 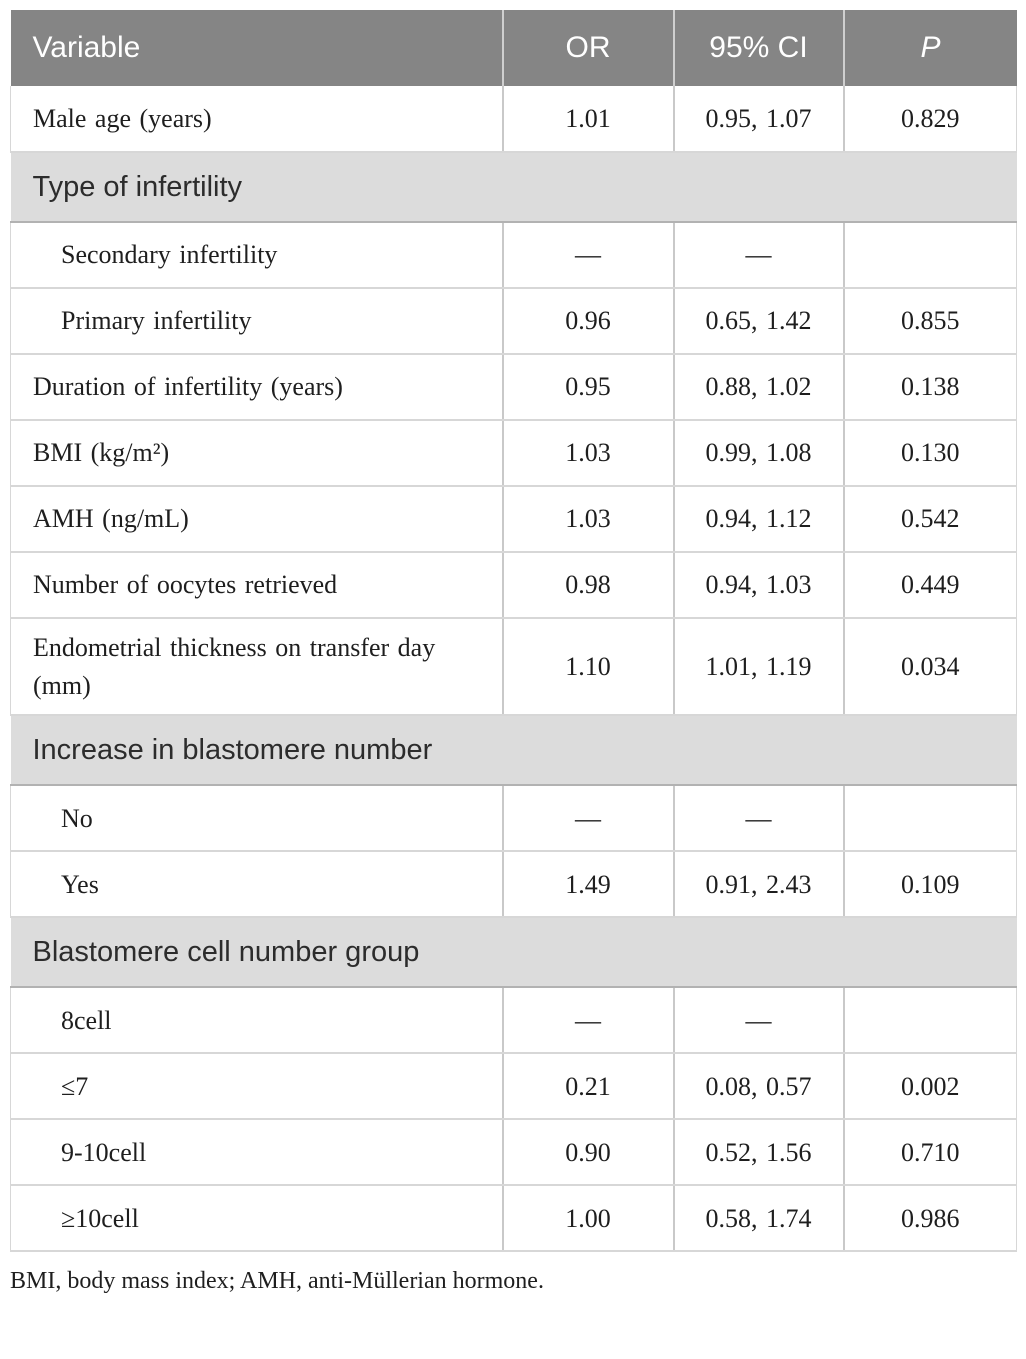 I want to click on ci-cell: 0.52, 1.56, so click(x=758, y=1153).